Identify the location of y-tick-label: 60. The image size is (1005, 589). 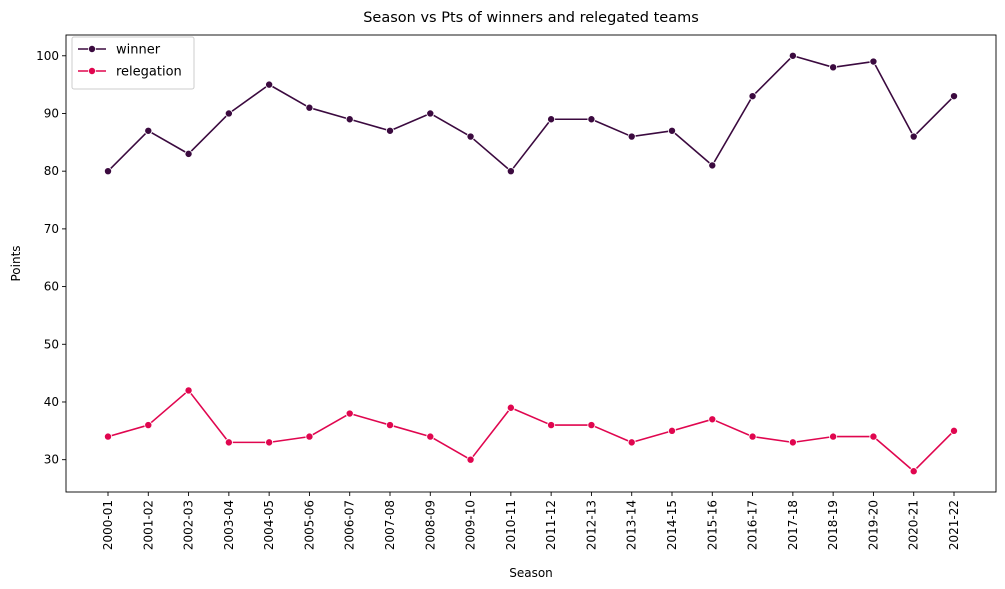
(51, 287).